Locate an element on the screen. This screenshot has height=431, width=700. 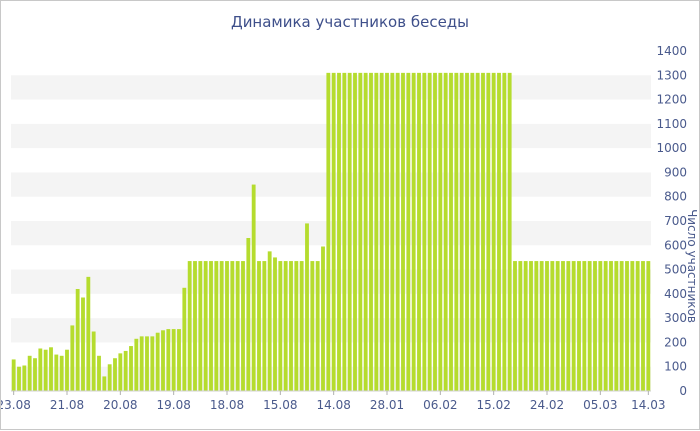
y-tick-label: 800 is located at coordinates (675, 197).